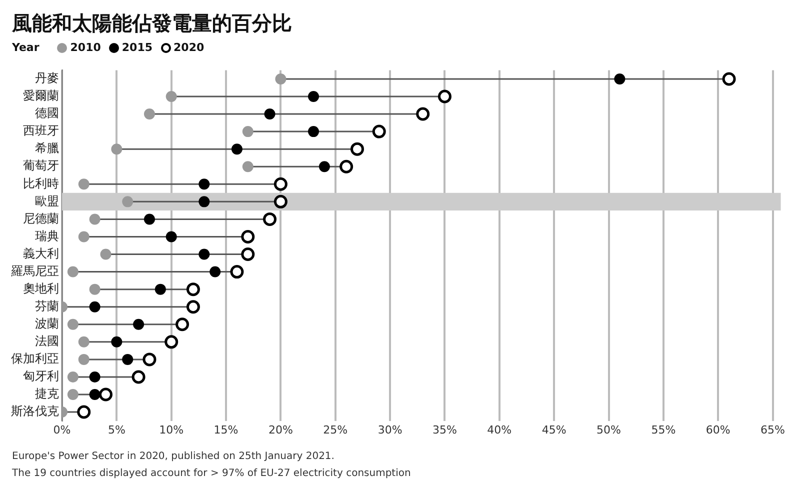 This screenshot has height=499, width=808. Describe the element at coordinates (444, 429) in the screenshot. I see `x-tick-label: 35%` at that location.